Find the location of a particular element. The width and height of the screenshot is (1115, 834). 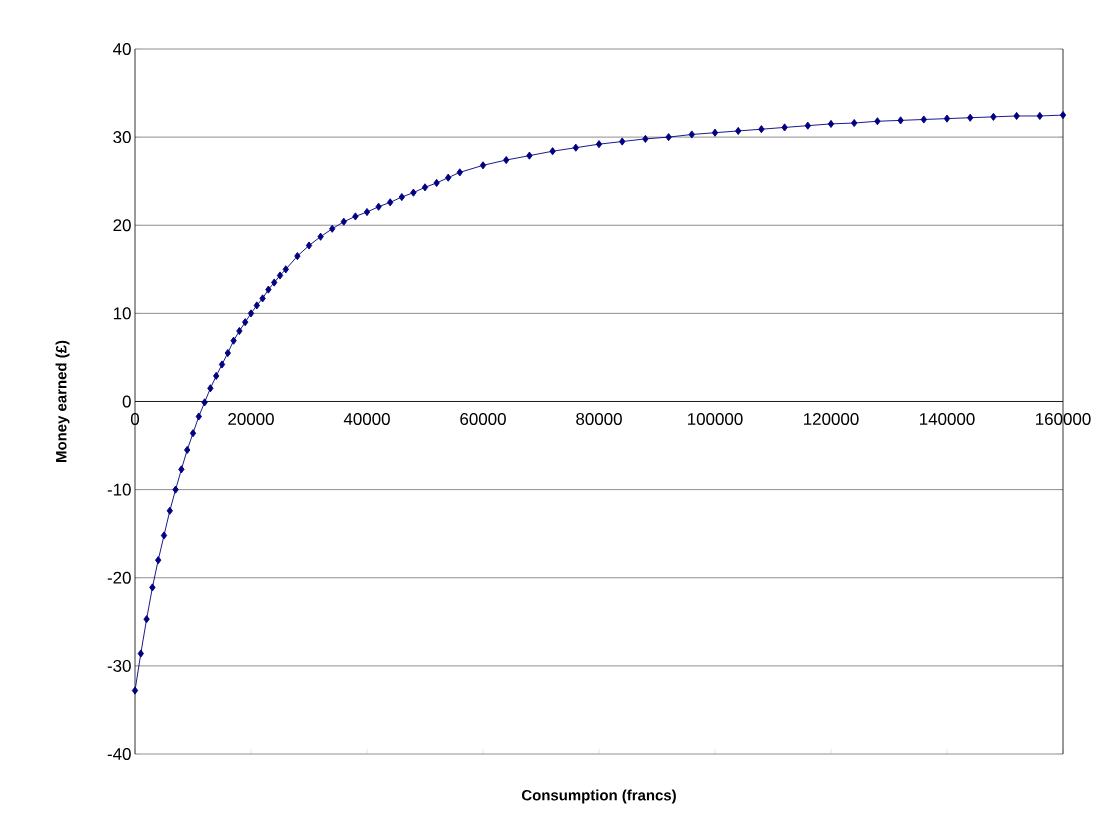

y-tick-label: 0 is located at coordinates (126, 401).